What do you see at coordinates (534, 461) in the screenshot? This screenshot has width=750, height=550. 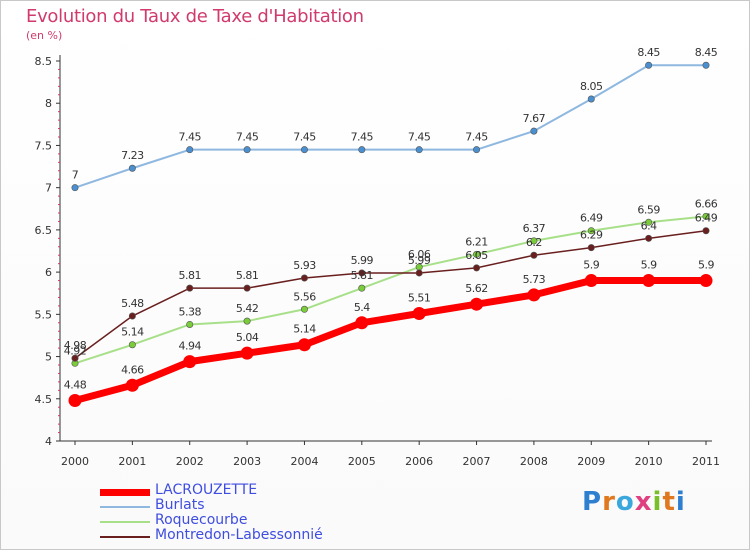 I see `x-tick-label: 2008` at bounding box center [534, 461].